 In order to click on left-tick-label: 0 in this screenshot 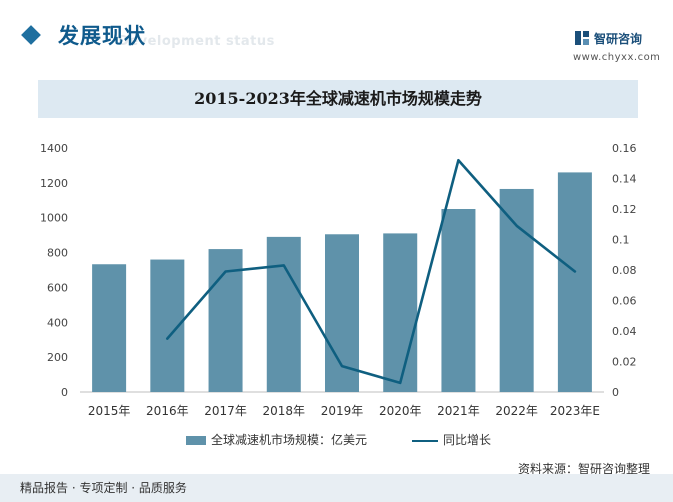, I will do `click(64, 392)`.